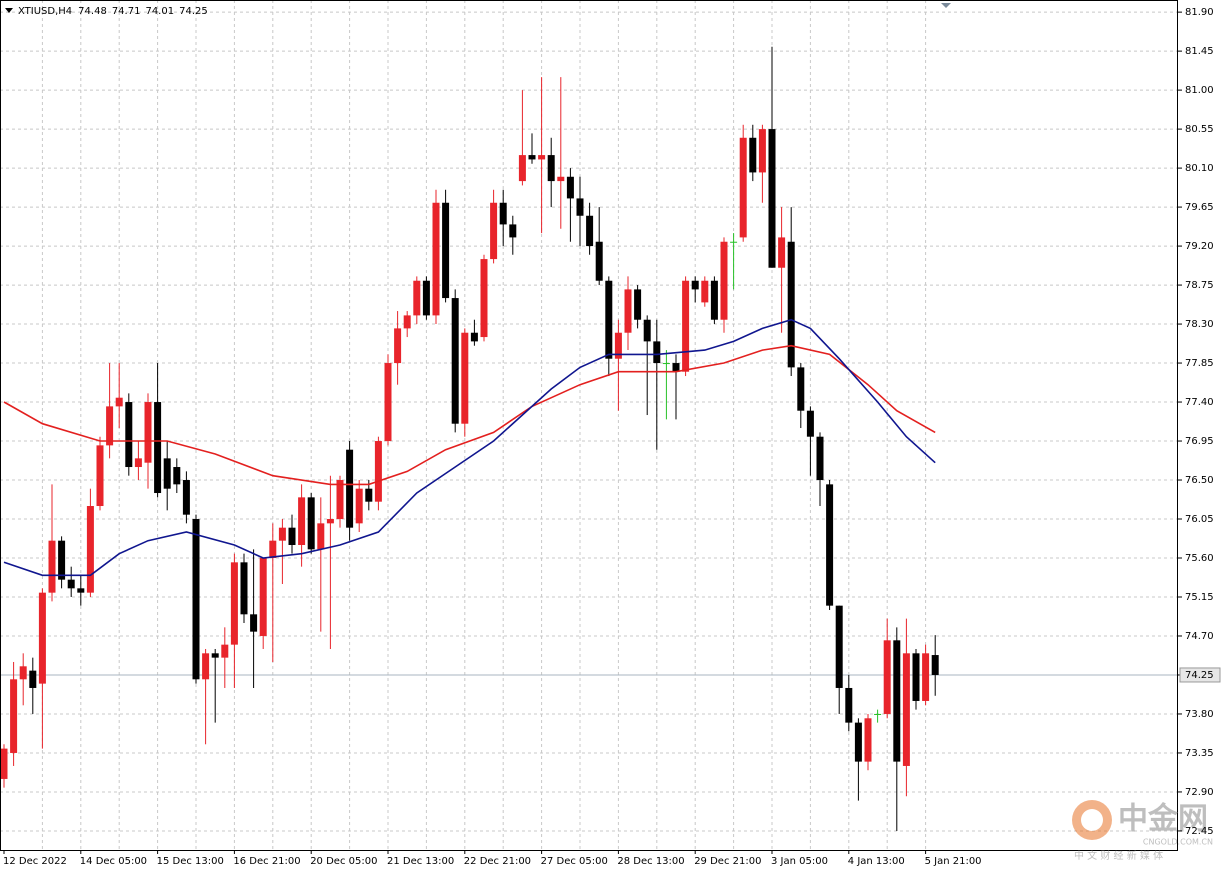  Describe the element at coordinates (1199, 246) in the screenshot. I see `y-tick-label: 79.20` at that location.